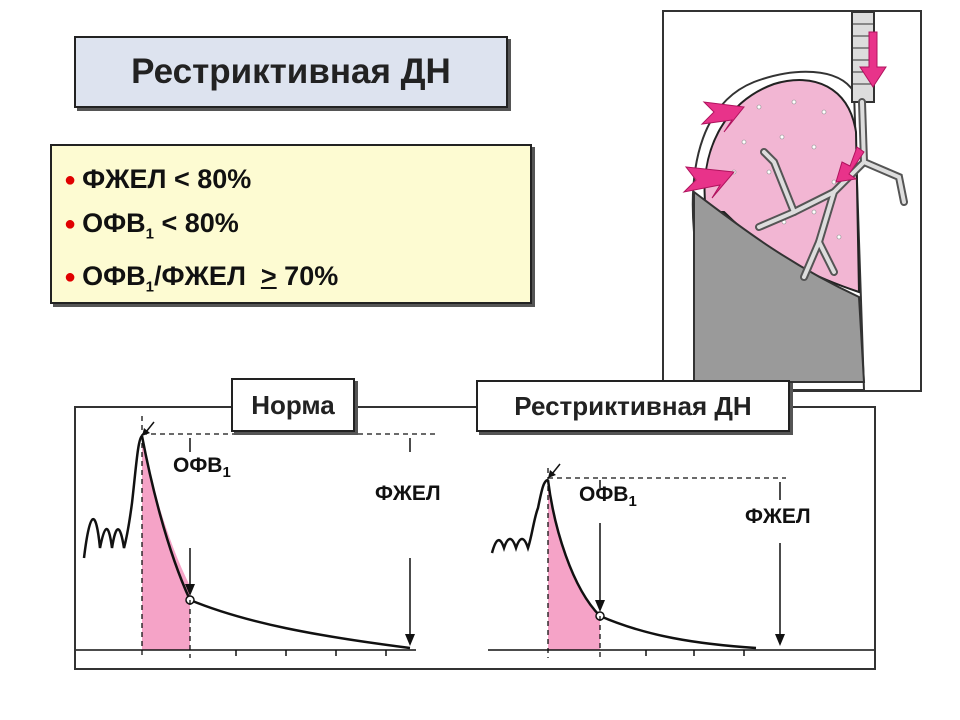 This screenshot has height=720, width=960. What do you see at coordinates (196, 223) in the screenshot?
I see `criterion-text-post: < 80%` at bounding box center [196, 223].